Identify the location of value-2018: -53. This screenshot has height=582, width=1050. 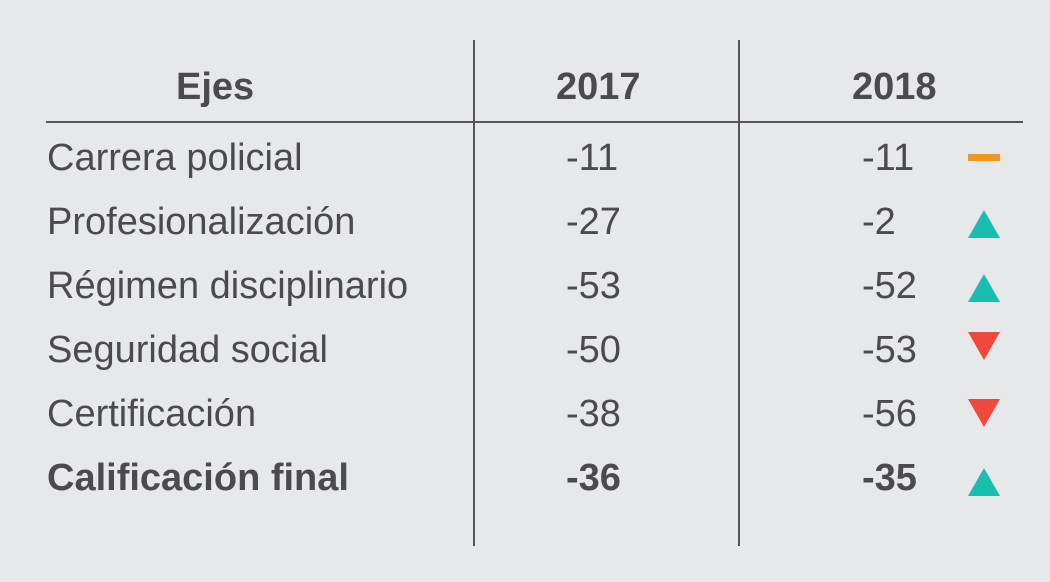
(889, 350).